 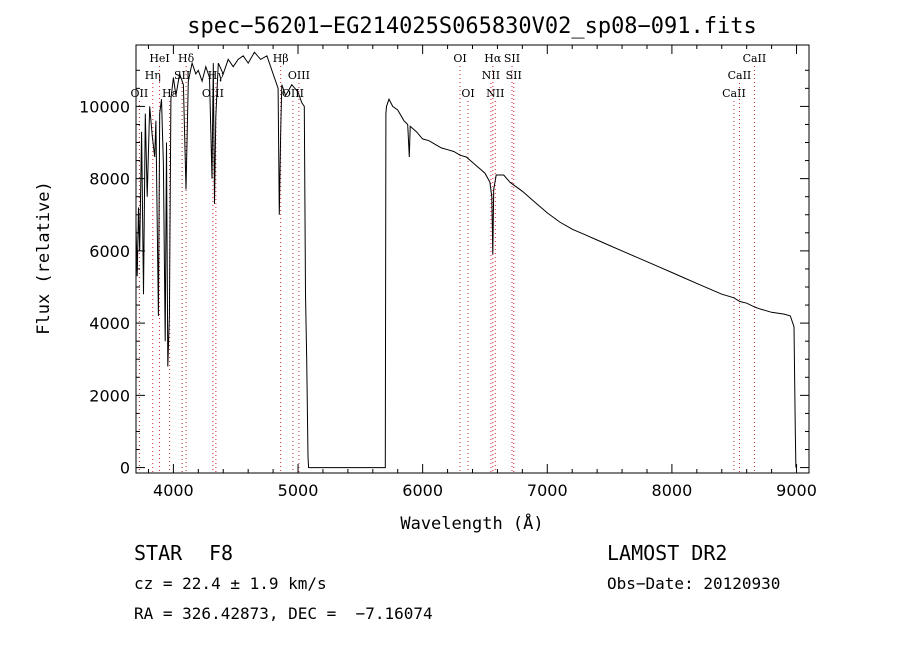 I want to click on x-tick-label: 7000, so click(x=547, y=490).